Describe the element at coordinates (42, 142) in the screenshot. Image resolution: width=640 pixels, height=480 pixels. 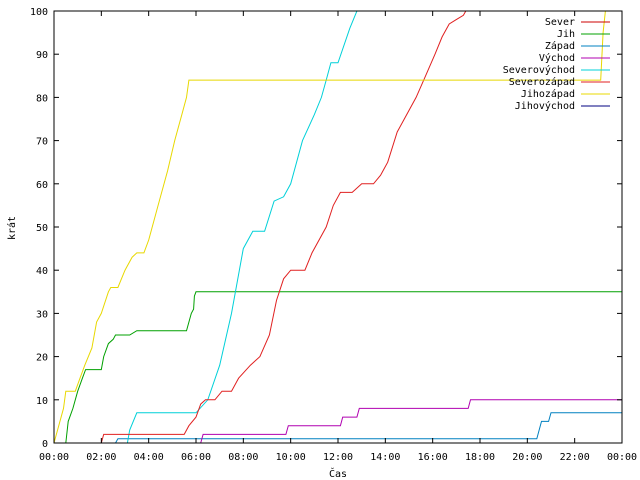
I see `y-tick-label: 70` at that location.